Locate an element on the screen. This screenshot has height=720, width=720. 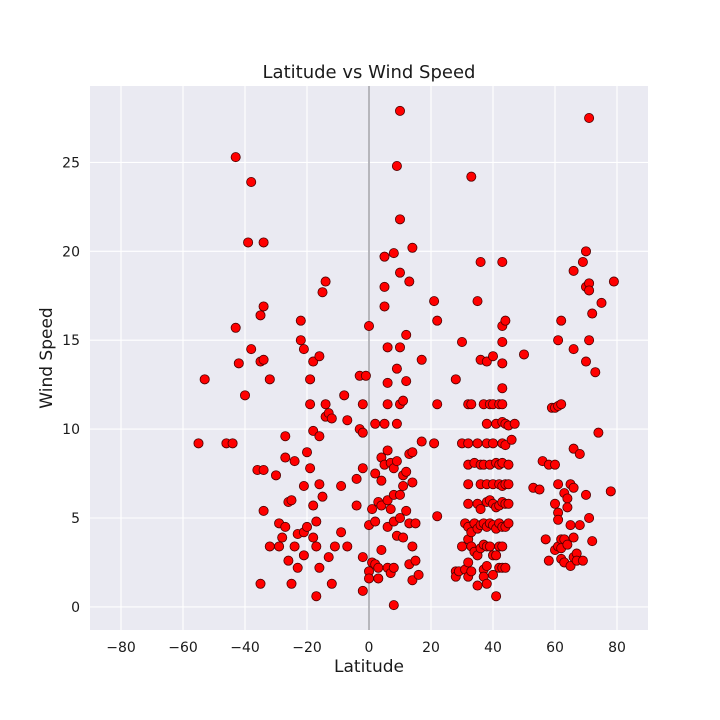
y-tick-labels: 0 5 10 15 20 25 is located at coordinates (71, 385).